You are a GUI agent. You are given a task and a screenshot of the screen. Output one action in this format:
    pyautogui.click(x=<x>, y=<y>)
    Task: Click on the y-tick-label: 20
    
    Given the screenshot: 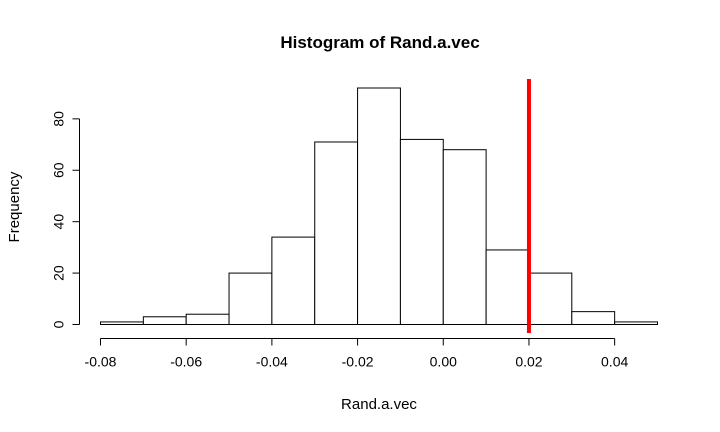 What is the action you would take?
    pyautogui.click(x=59, y=273)
    